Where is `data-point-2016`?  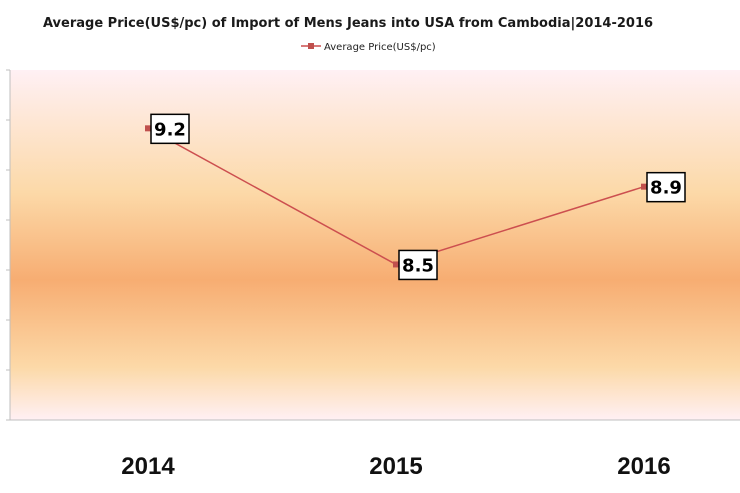
data-point-2016 is located at coordinates (644, 186).